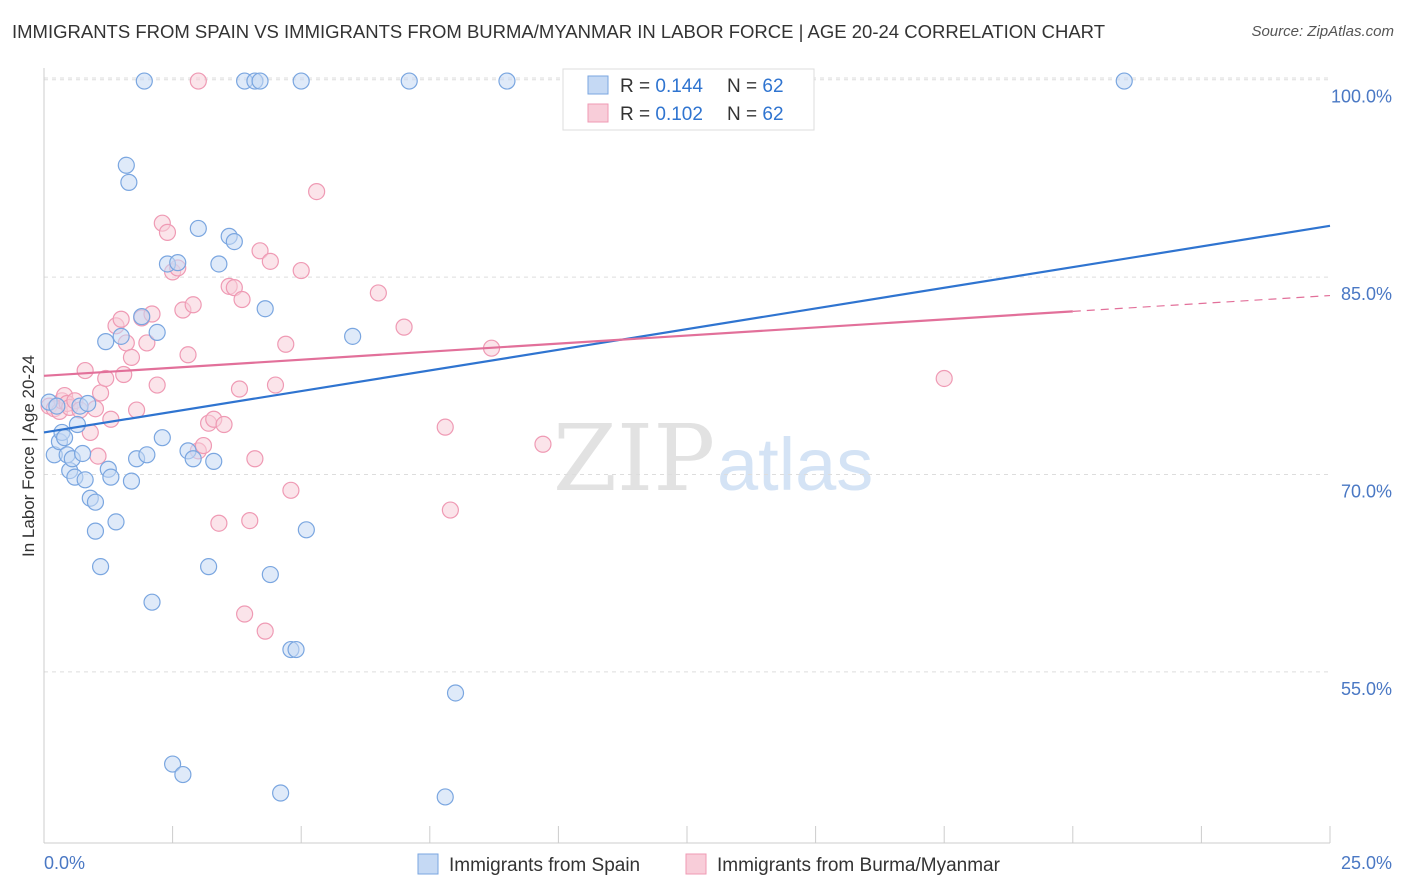 The width and height of the screenshot is (1406, 892). I want to click on watermark-zip: ZIP, so click(634, 458).